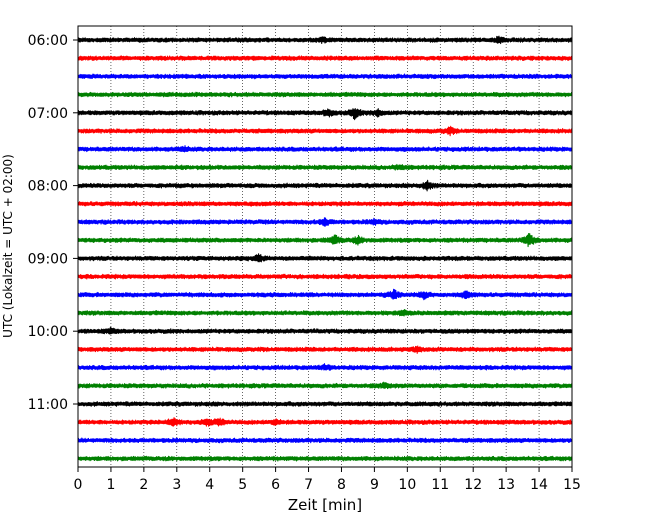 The width and height of the screenshot is (650, 520). I want to click on x-tick-label-1: 1, so click(110, 485).